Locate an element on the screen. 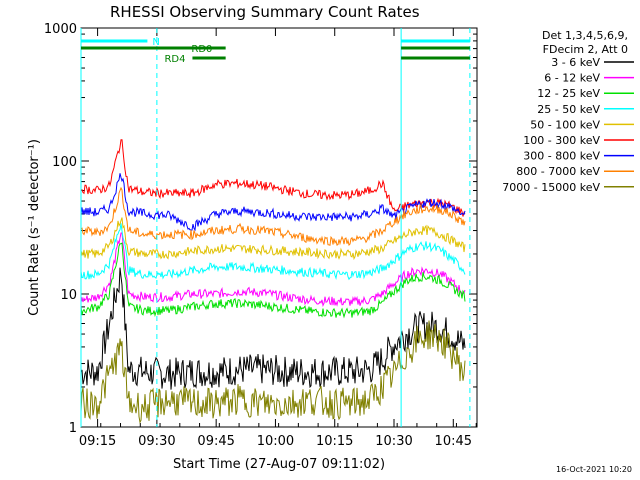  legend-entry-label: 12 - 25 keV is located at coordinates (568, 93).